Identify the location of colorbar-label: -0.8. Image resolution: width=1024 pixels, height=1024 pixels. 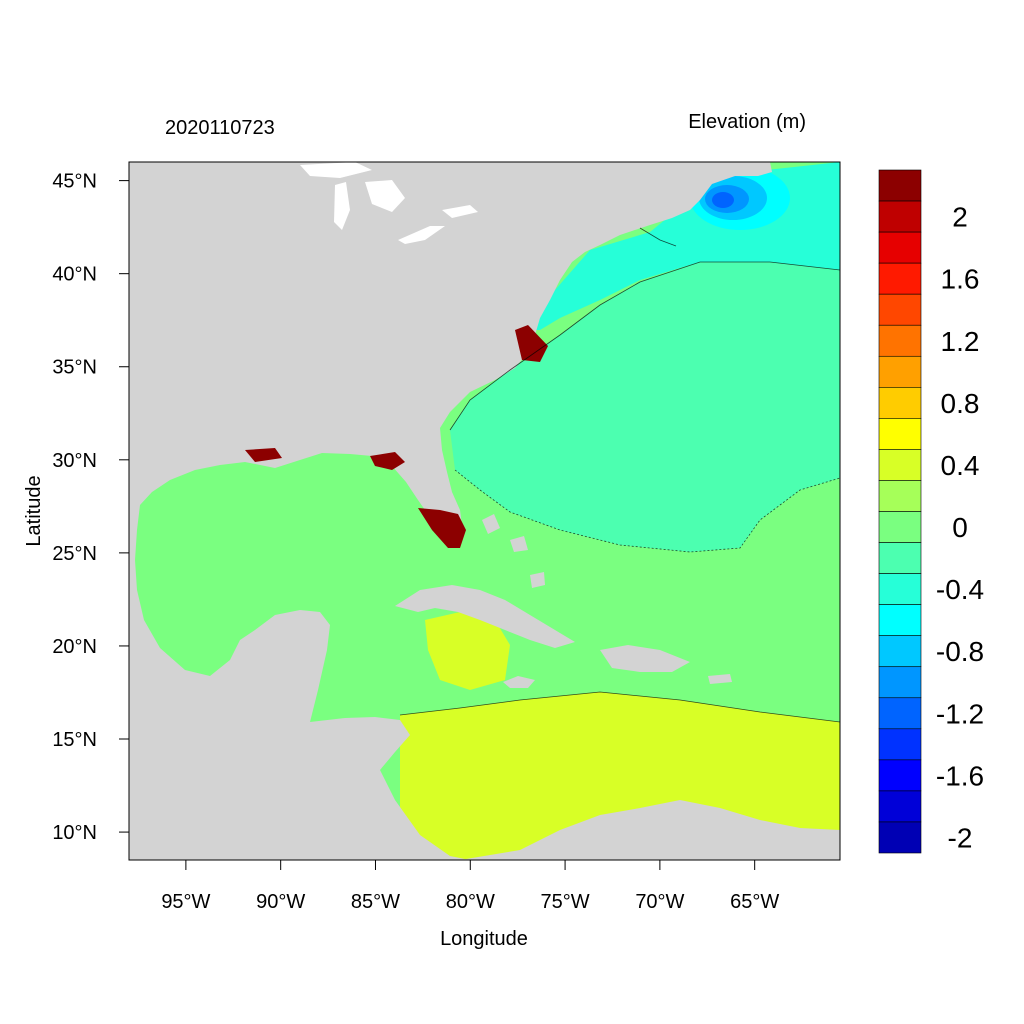
(960, 651).